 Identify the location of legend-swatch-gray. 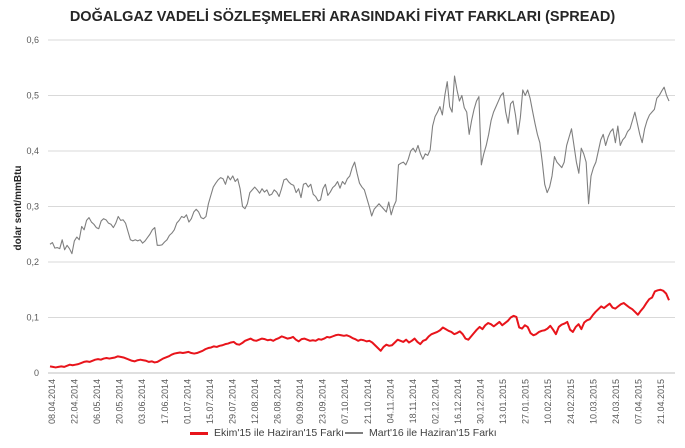
(354, 433).